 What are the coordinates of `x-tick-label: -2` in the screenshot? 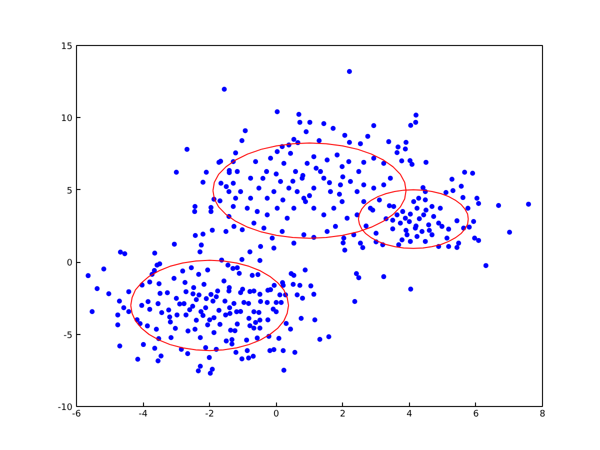 It's located at (209, 415).